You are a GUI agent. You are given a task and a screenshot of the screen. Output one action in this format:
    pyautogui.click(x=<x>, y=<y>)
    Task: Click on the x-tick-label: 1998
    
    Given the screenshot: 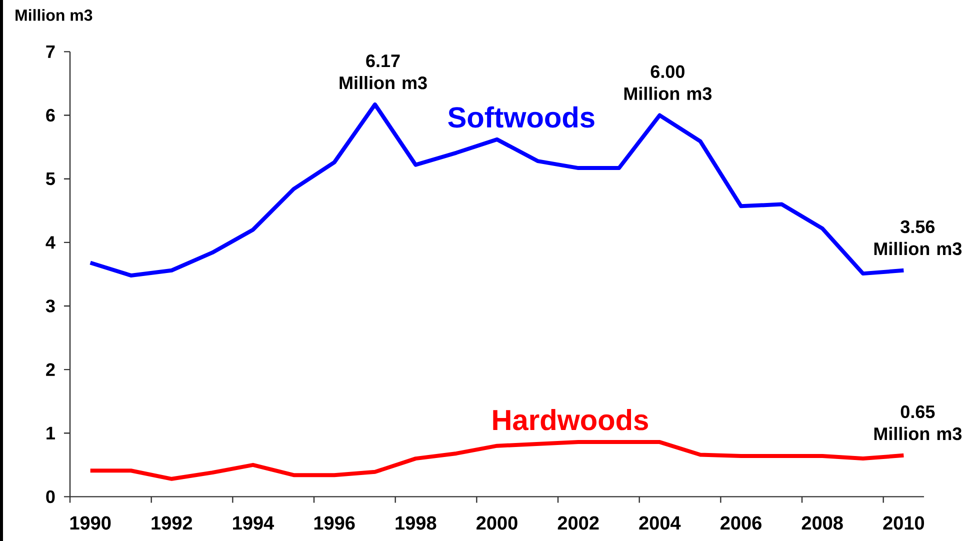 What is the action you would take?
    pyautogui.click(x=416, y=523)
    